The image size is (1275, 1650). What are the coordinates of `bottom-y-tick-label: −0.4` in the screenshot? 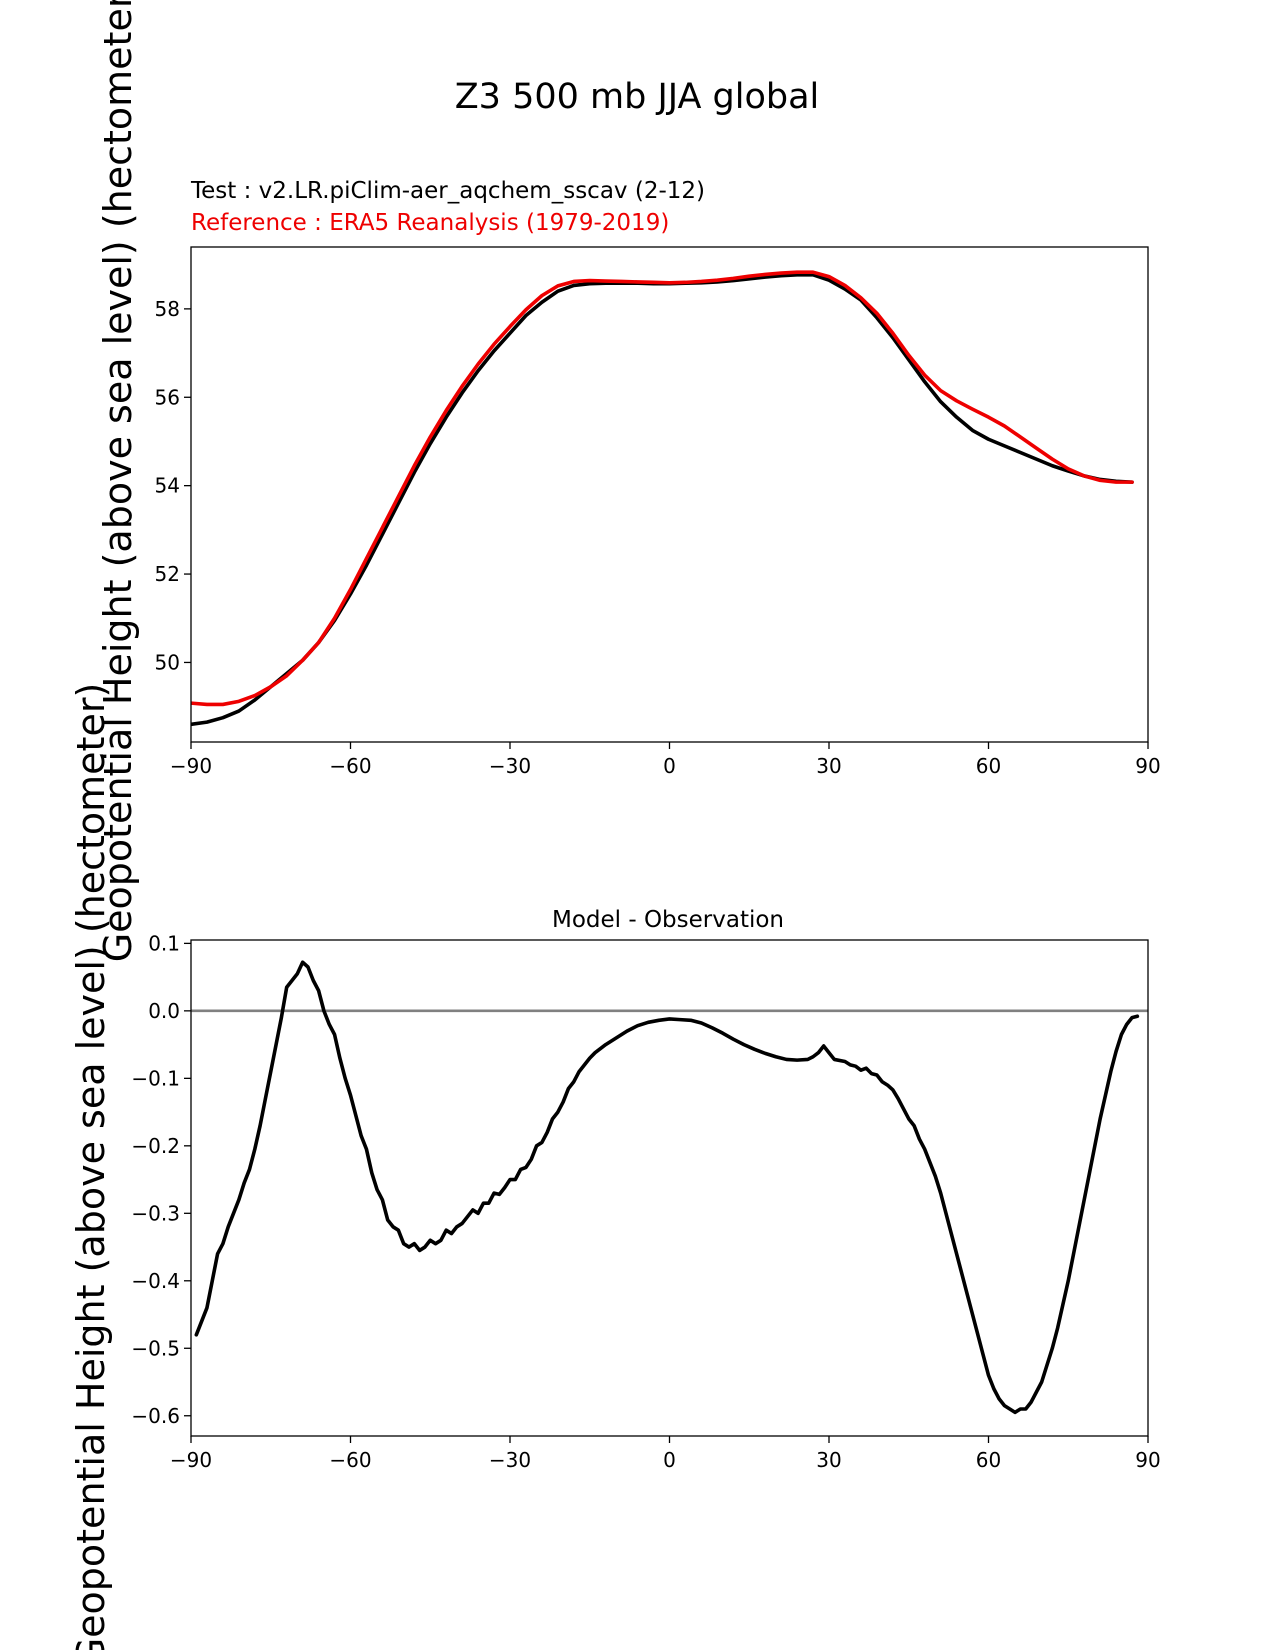 It's located at (155, 1281).